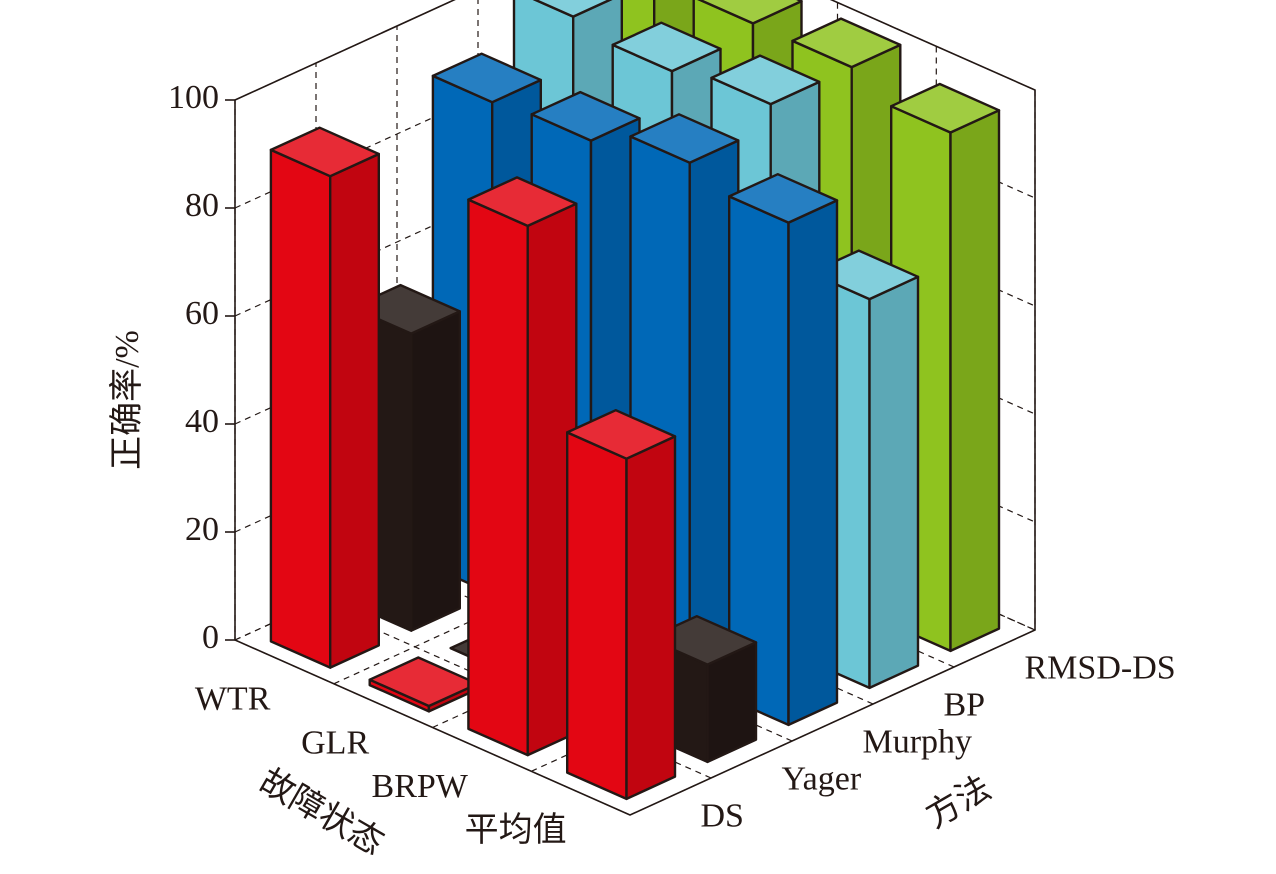  What do you see at coordinates (202, 205) in the screenshot?
I see `y-tick-label: 80` at bounding box center [202, 205].